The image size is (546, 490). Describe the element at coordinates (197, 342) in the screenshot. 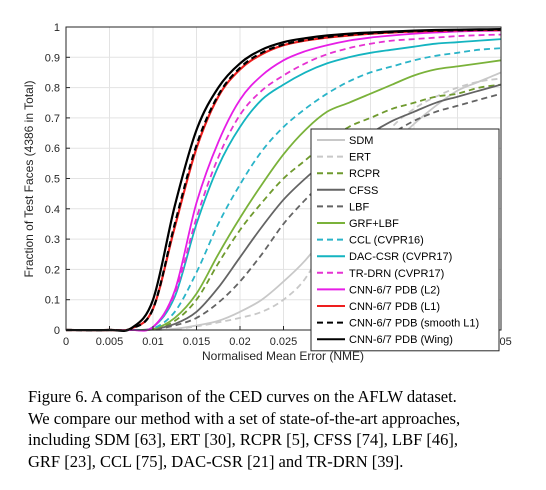

I see `x-tick-label: 0.015` at that location.